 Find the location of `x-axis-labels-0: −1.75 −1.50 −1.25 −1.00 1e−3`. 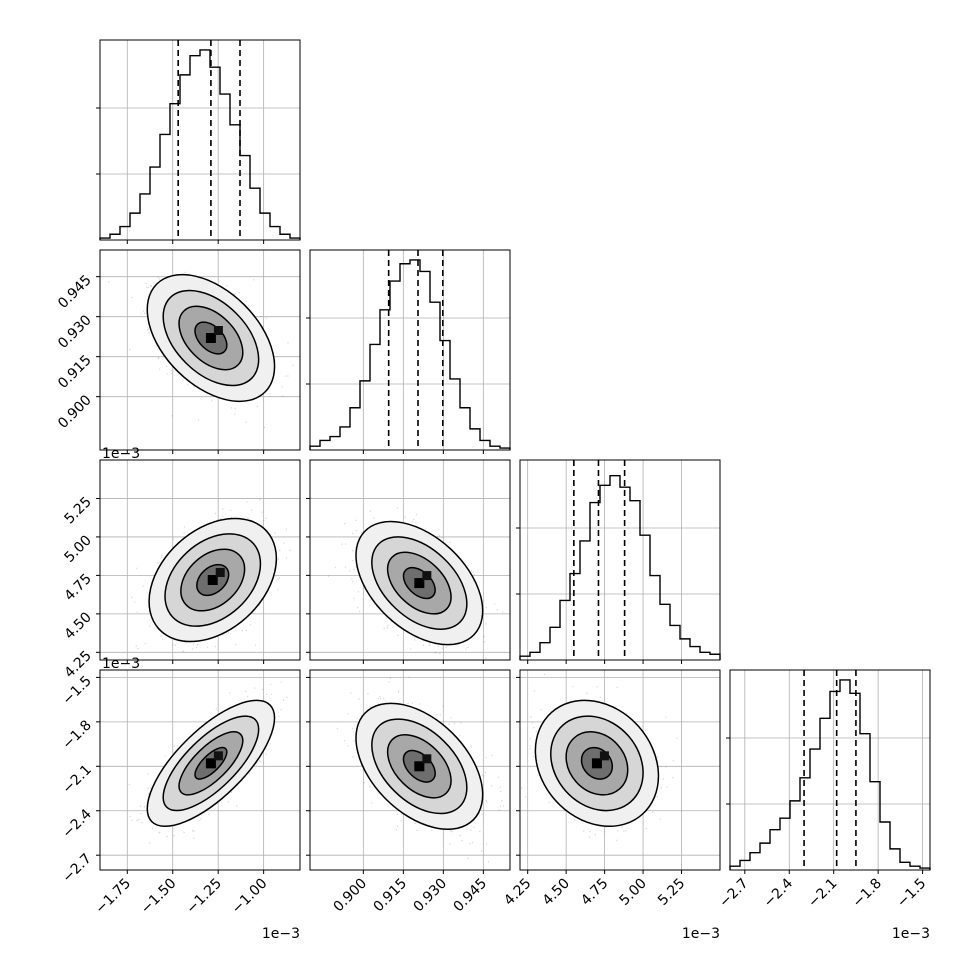

x-axis-labels-0: −1.75 −1.50 −1.25 −1.00 1e−3 is located at coordinates (196, 909).